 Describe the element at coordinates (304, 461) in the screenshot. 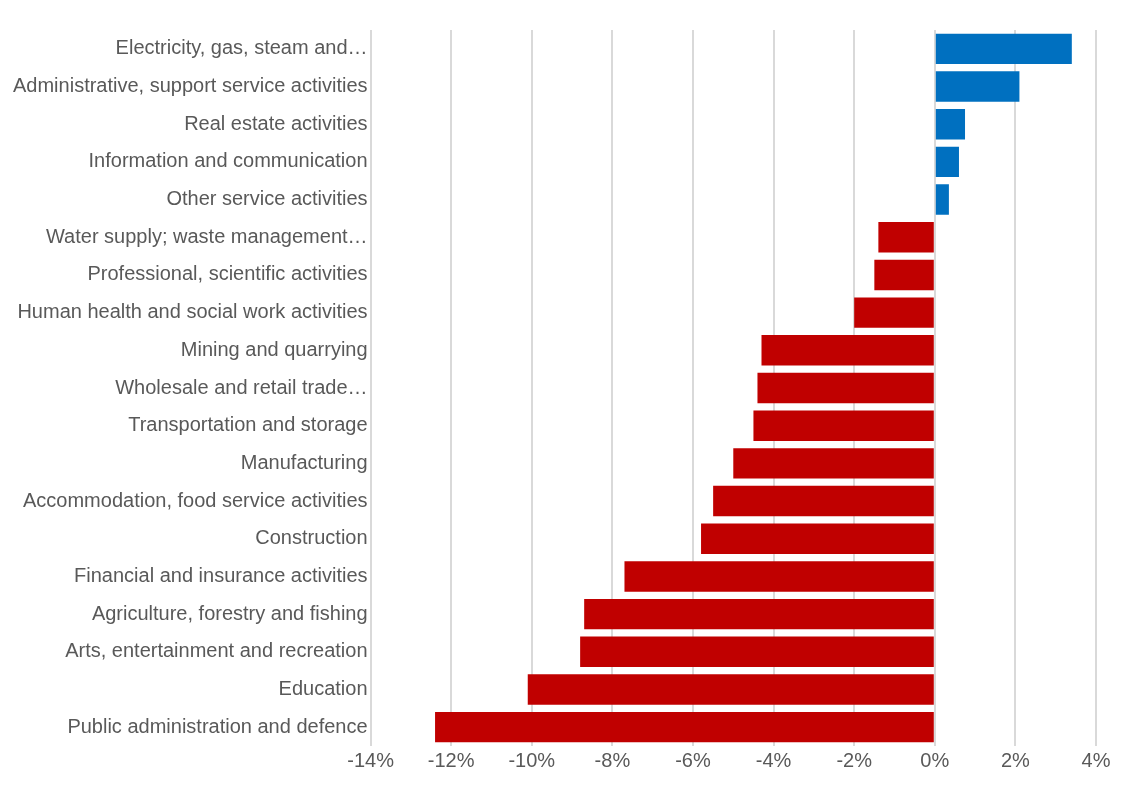

I see `y-tick-label: Manufacturing` at that location.